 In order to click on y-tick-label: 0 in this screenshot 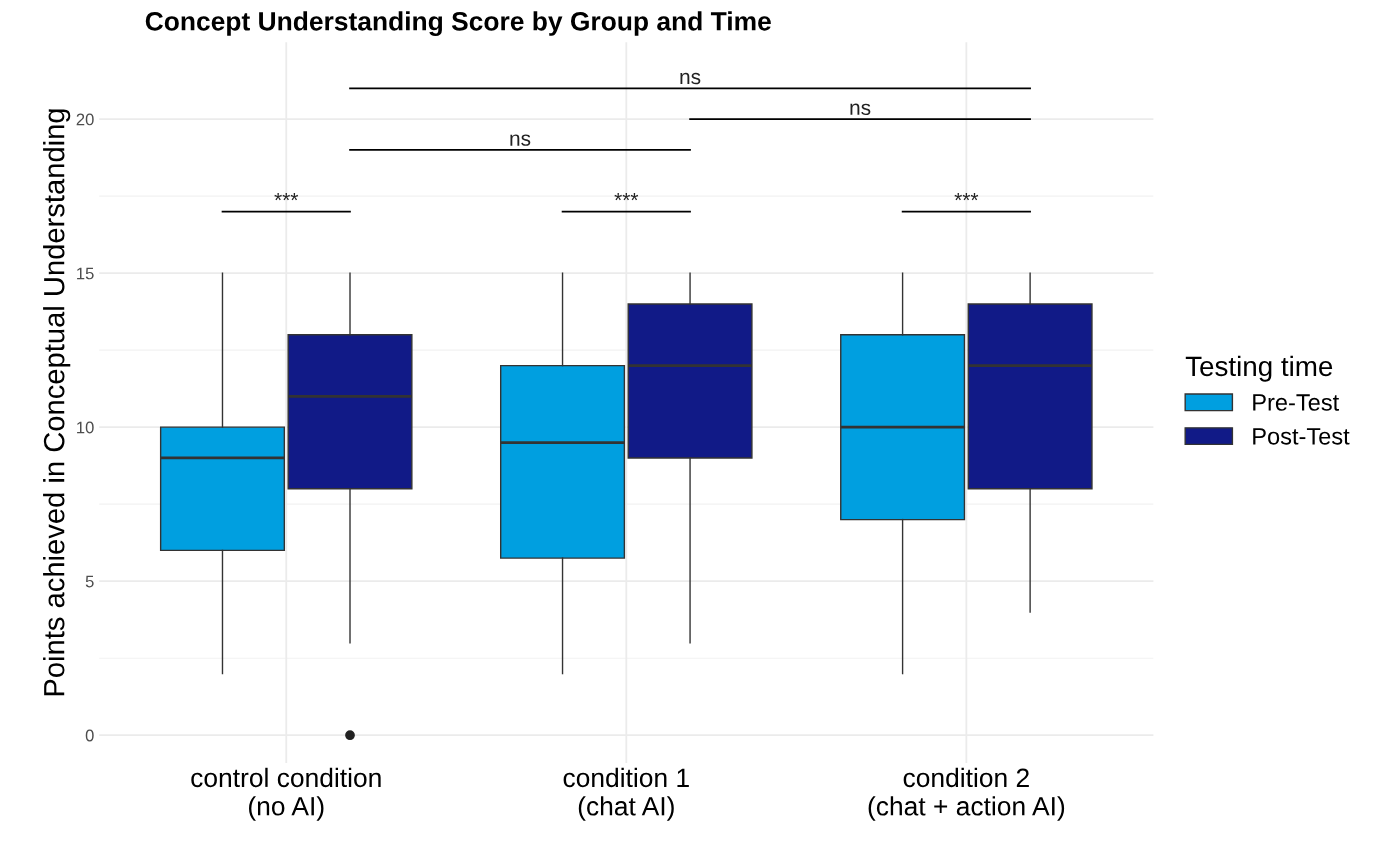, I will do `click(89, 735)`.